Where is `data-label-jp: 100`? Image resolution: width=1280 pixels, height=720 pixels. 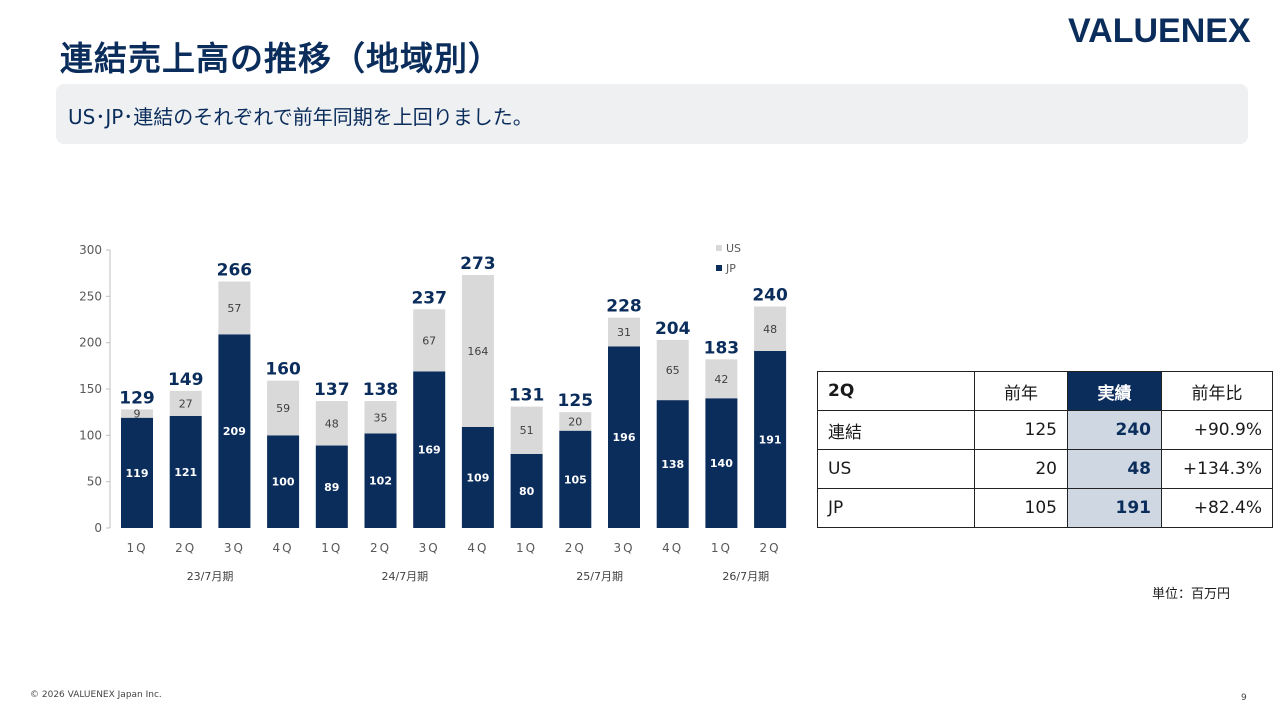
data-label-jp: 100 is located at coordinates (283, 482).